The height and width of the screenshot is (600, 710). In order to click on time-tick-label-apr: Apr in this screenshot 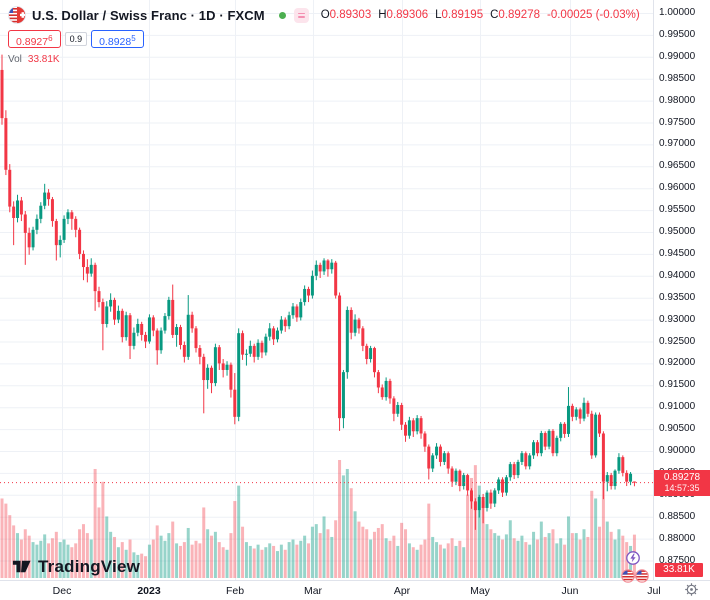, I will do `click(402, 591)`.